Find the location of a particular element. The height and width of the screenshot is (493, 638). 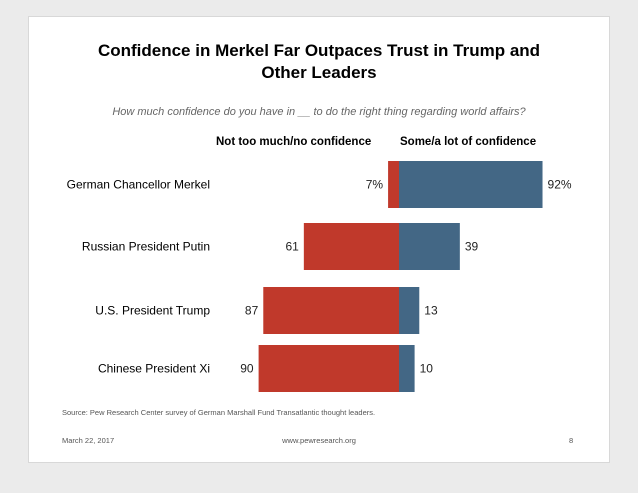

value-label-not-confident: 90 is located at coordinates (247, 369).